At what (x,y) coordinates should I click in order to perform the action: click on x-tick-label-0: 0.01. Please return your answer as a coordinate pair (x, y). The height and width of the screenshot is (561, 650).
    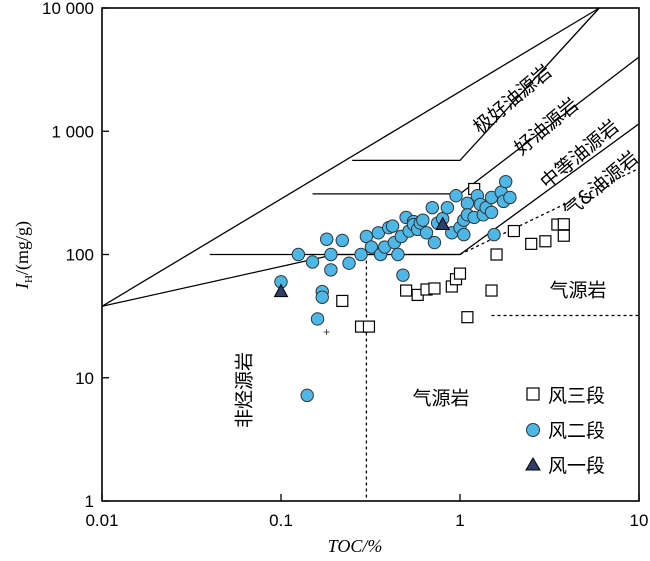
    Looking at the image, I should click on (101, 520).